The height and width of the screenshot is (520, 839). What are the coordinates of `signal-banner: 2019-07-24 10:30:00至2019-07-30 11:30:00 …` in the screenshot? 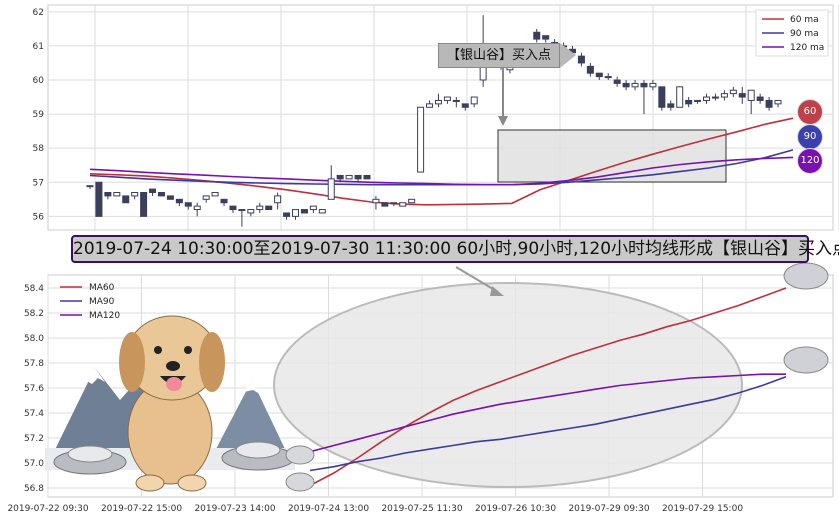 It's located at (455, 249).